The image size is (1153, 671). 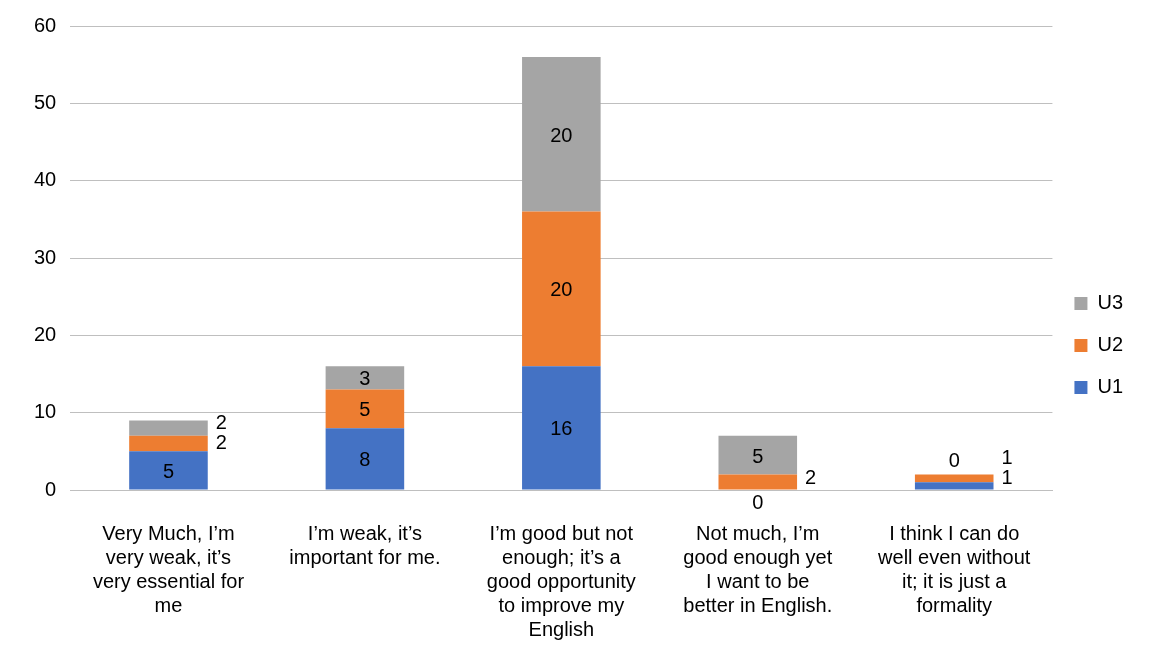 What do you see at coordinates (1110, 386) in the screenshot?
I see `legend-label: U1` at bounding box center [1110, 386].